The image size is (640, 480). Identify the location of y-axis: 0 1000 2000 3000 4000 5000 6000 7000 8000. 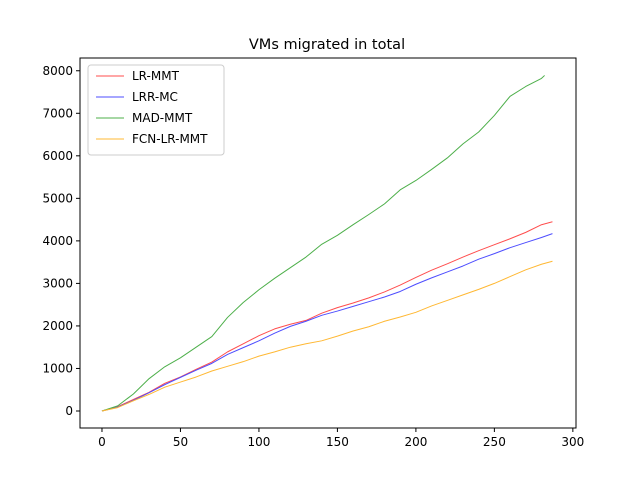
(61, 241).